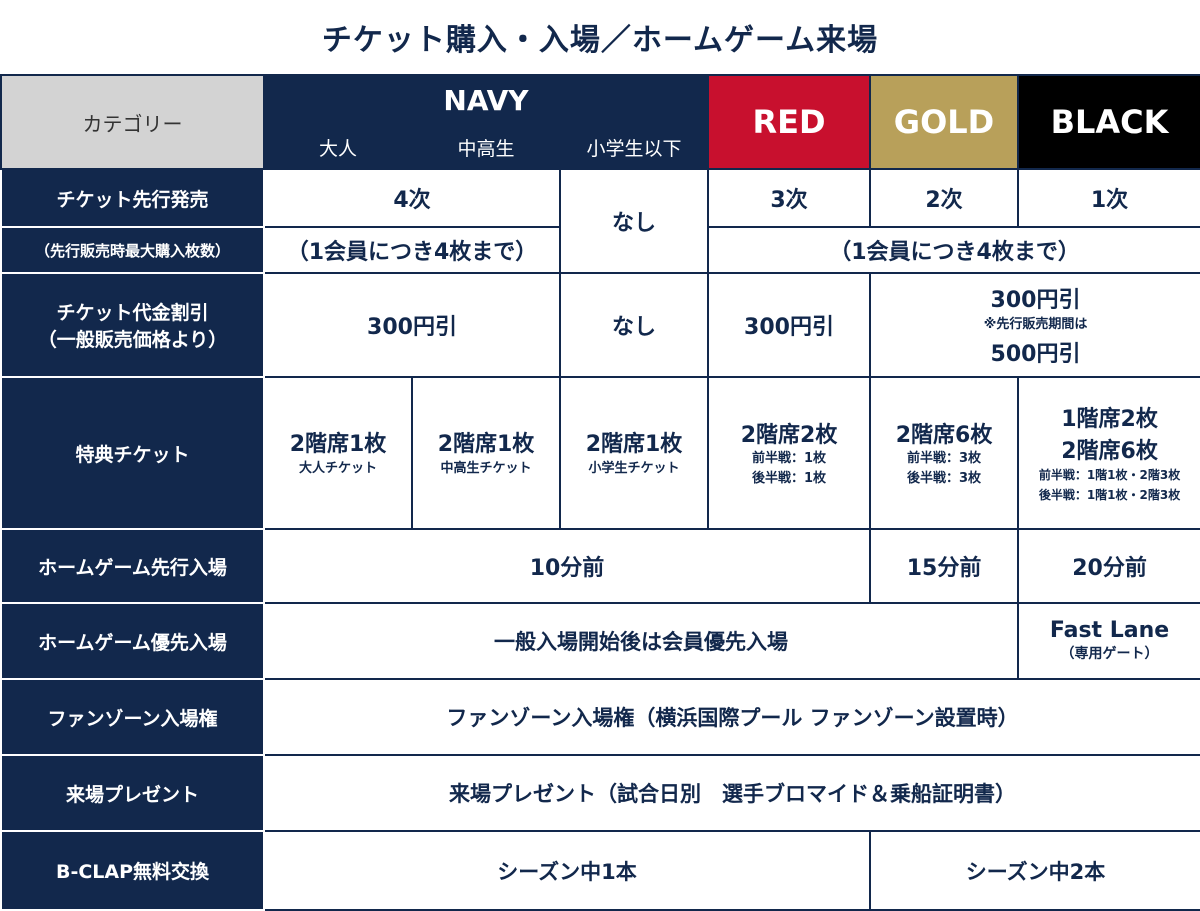 This screenshot has width=1200, height=911. What do you see at coordinates (953, 250) in the screenshot?
I see `presale-rgb-limit: （1会員につき4枚まで）` at bounding box center [953, 250].